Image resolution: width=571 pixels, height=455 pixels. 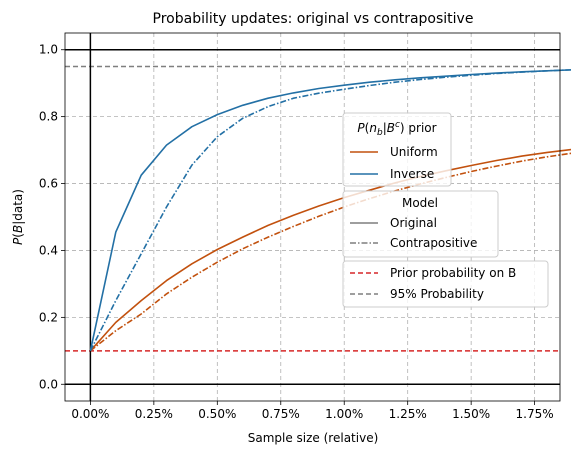 What do you see at coordinates (344, 414) in the screenshot?
I see `x-tick-label-4: 1.00%` at bounding box center [344, 414].